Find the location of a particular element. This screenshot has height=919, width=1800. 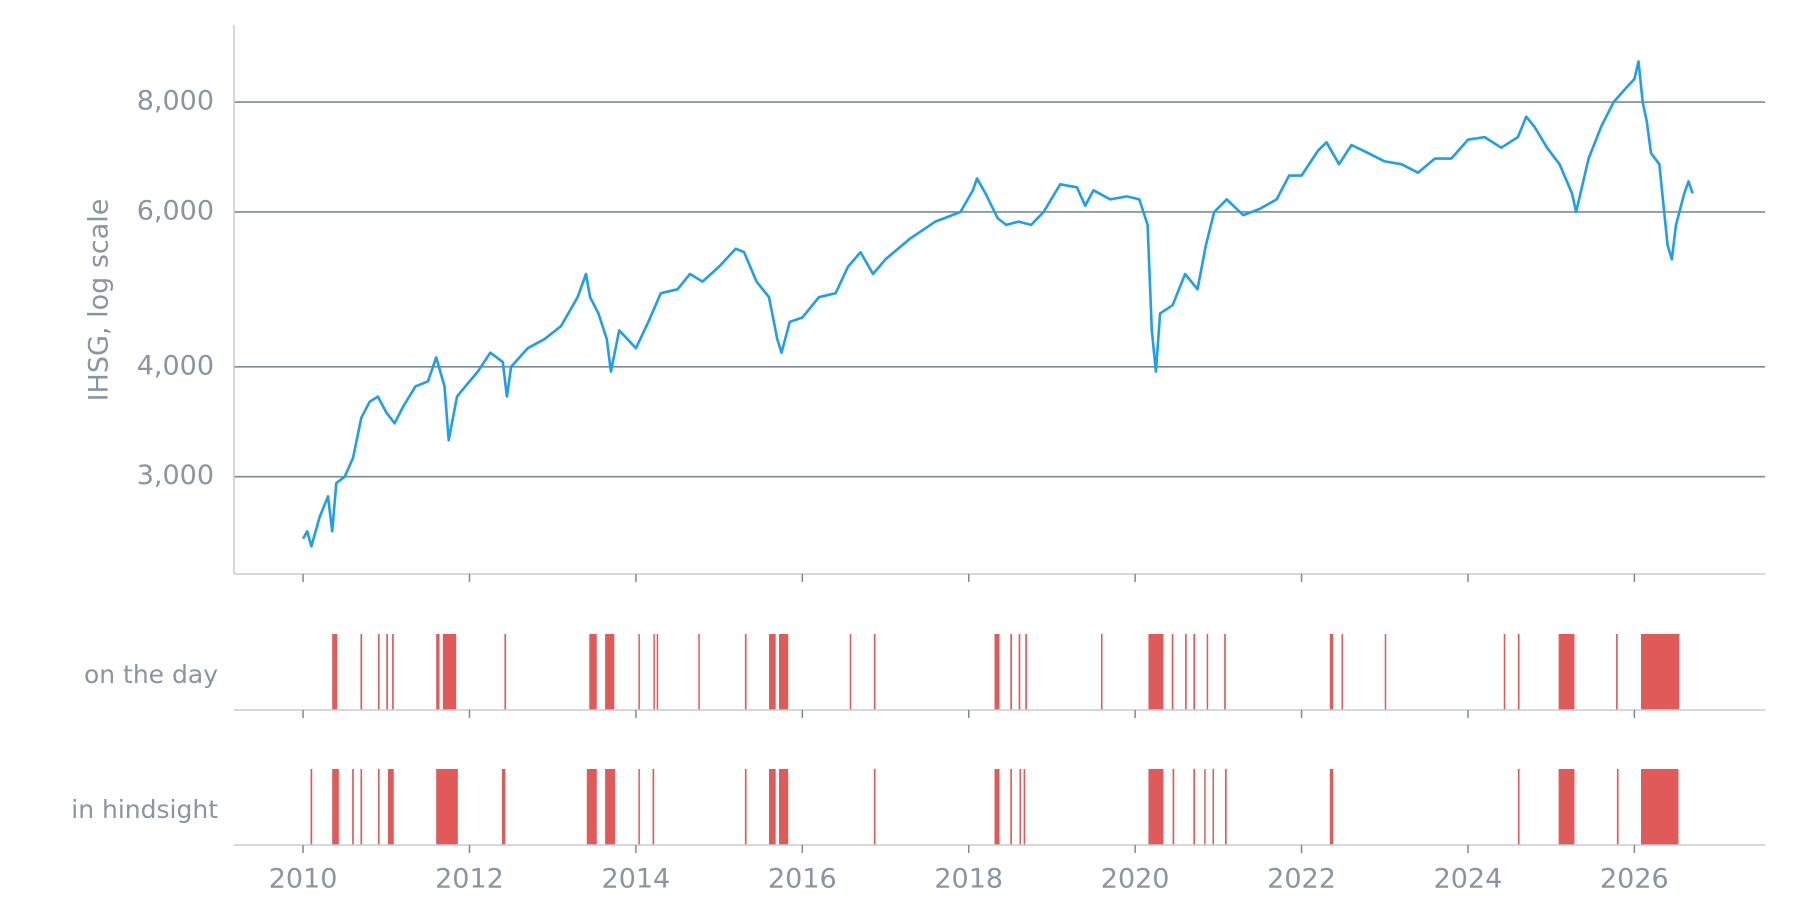

x-tick-label: 2018 is located at coordinates (968, 879).